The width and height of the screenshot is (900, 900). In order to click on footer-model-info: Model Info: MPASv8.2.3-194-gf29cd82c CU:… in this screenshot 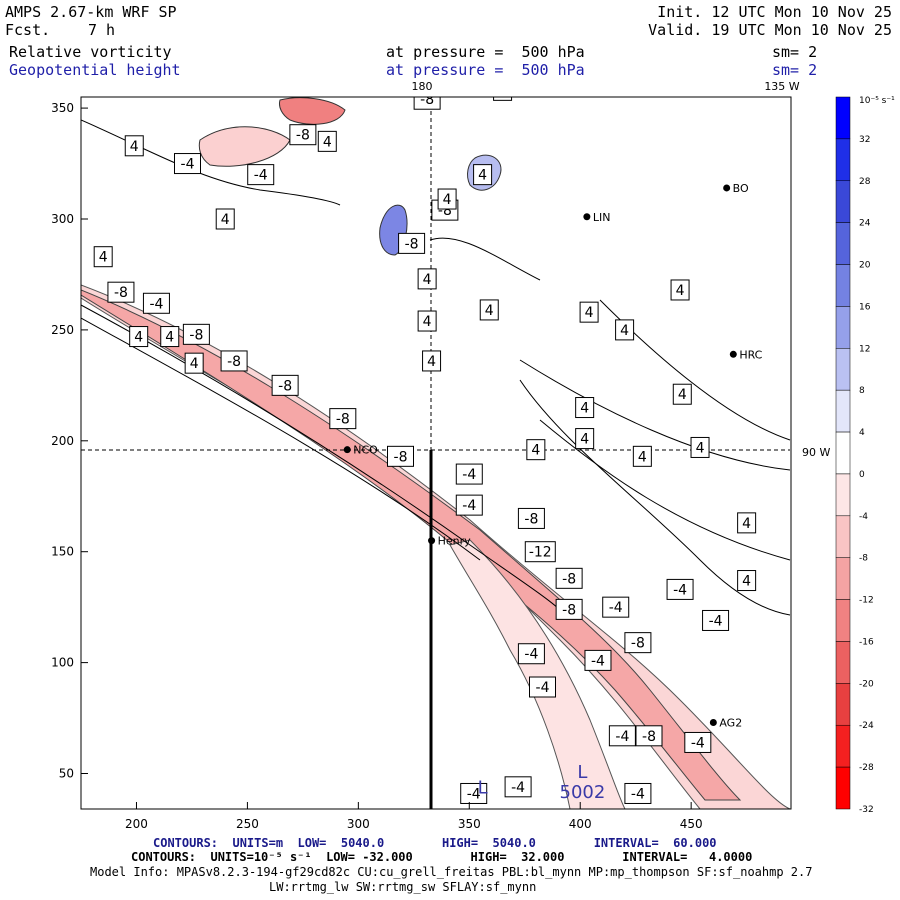, I will do `click(451, 872)`.